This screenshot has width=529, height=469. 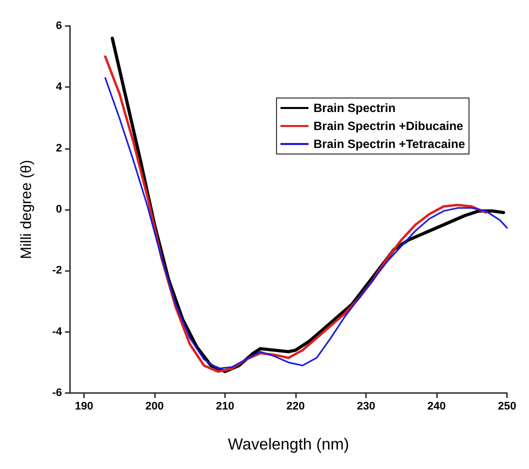 What do you see at coordinates (57, 332) in the screenshot?
I see `y-tick-label: -4` at bounding box center [57, 332].